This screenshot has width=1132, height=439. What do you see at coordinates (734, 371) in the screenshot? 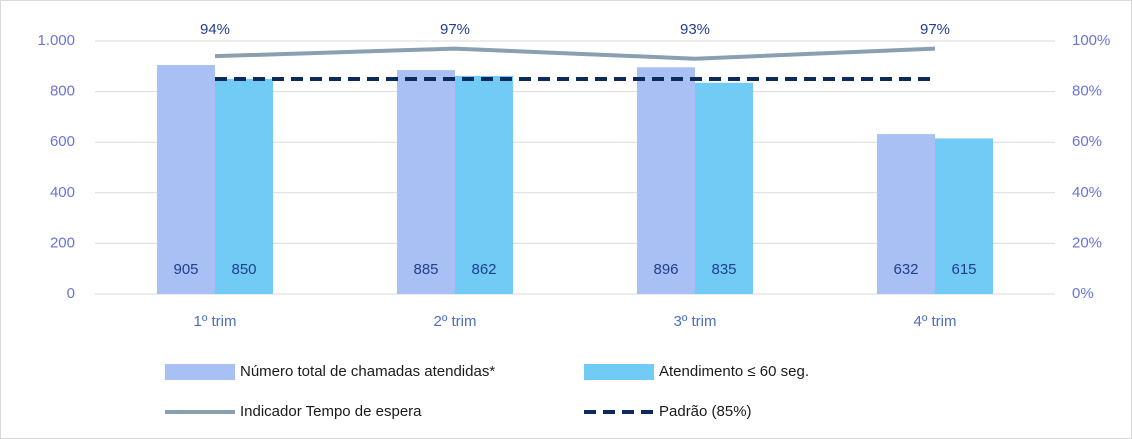
I see `legend-label: Atendimento ≤ 60 seg.` at bounding box center [734, 371].